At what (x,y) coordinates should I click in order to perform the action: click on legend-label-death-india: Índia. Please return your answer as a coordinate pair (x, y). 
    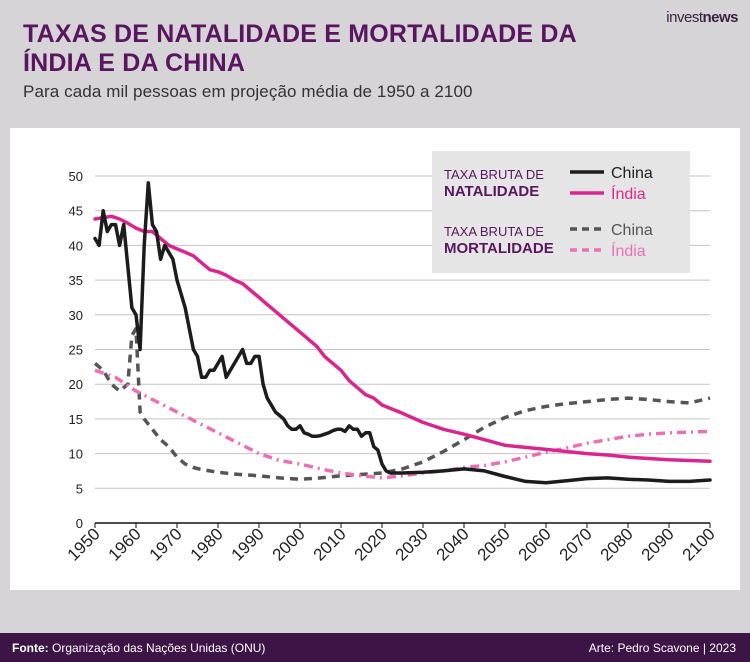
    Looking at the image, I should click on (628, 250).